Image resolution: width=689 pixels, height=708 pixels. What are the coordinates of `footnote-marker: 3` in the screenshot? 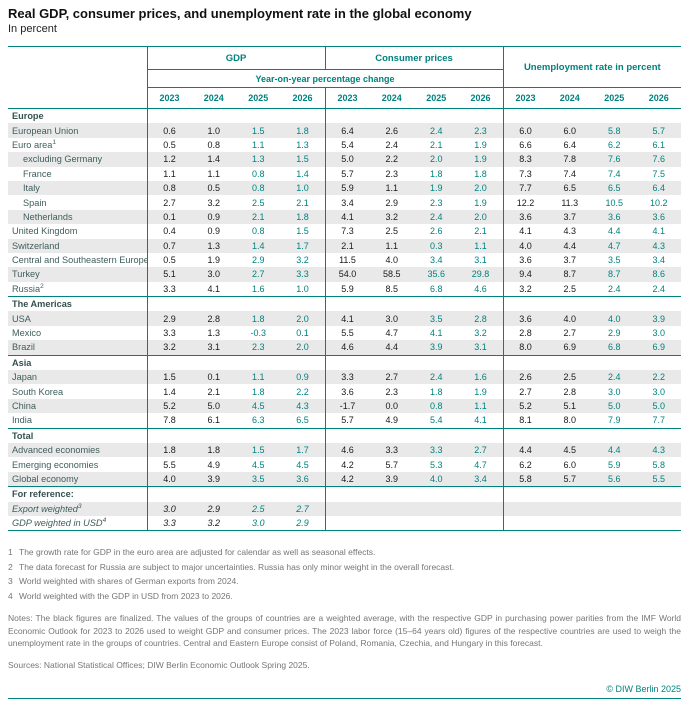 It's located at (79, 506).